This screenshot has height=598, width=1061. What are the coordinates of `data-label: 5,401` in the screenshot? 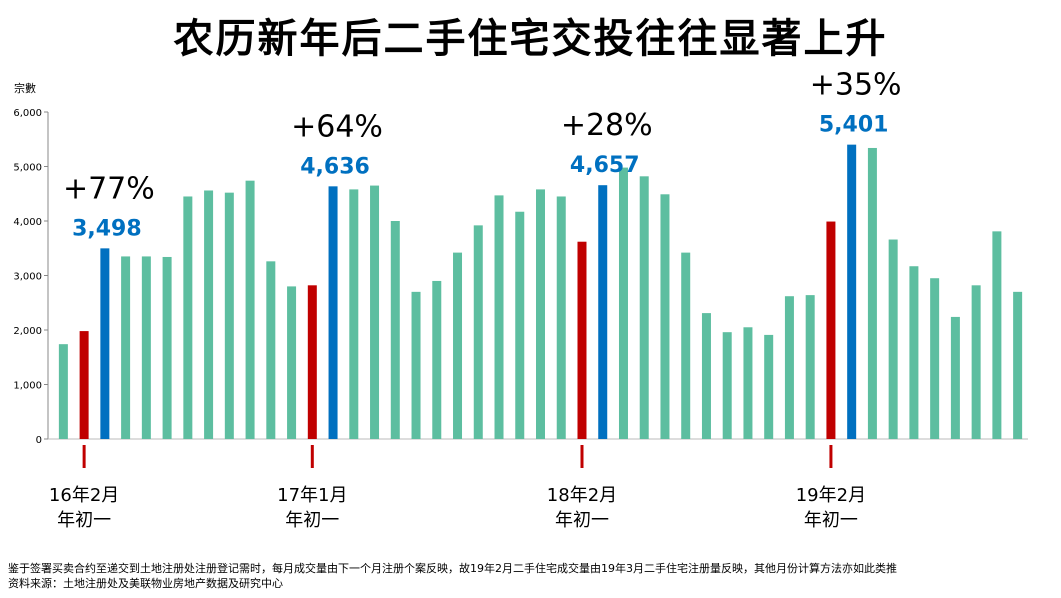 It's located at (854, 125).